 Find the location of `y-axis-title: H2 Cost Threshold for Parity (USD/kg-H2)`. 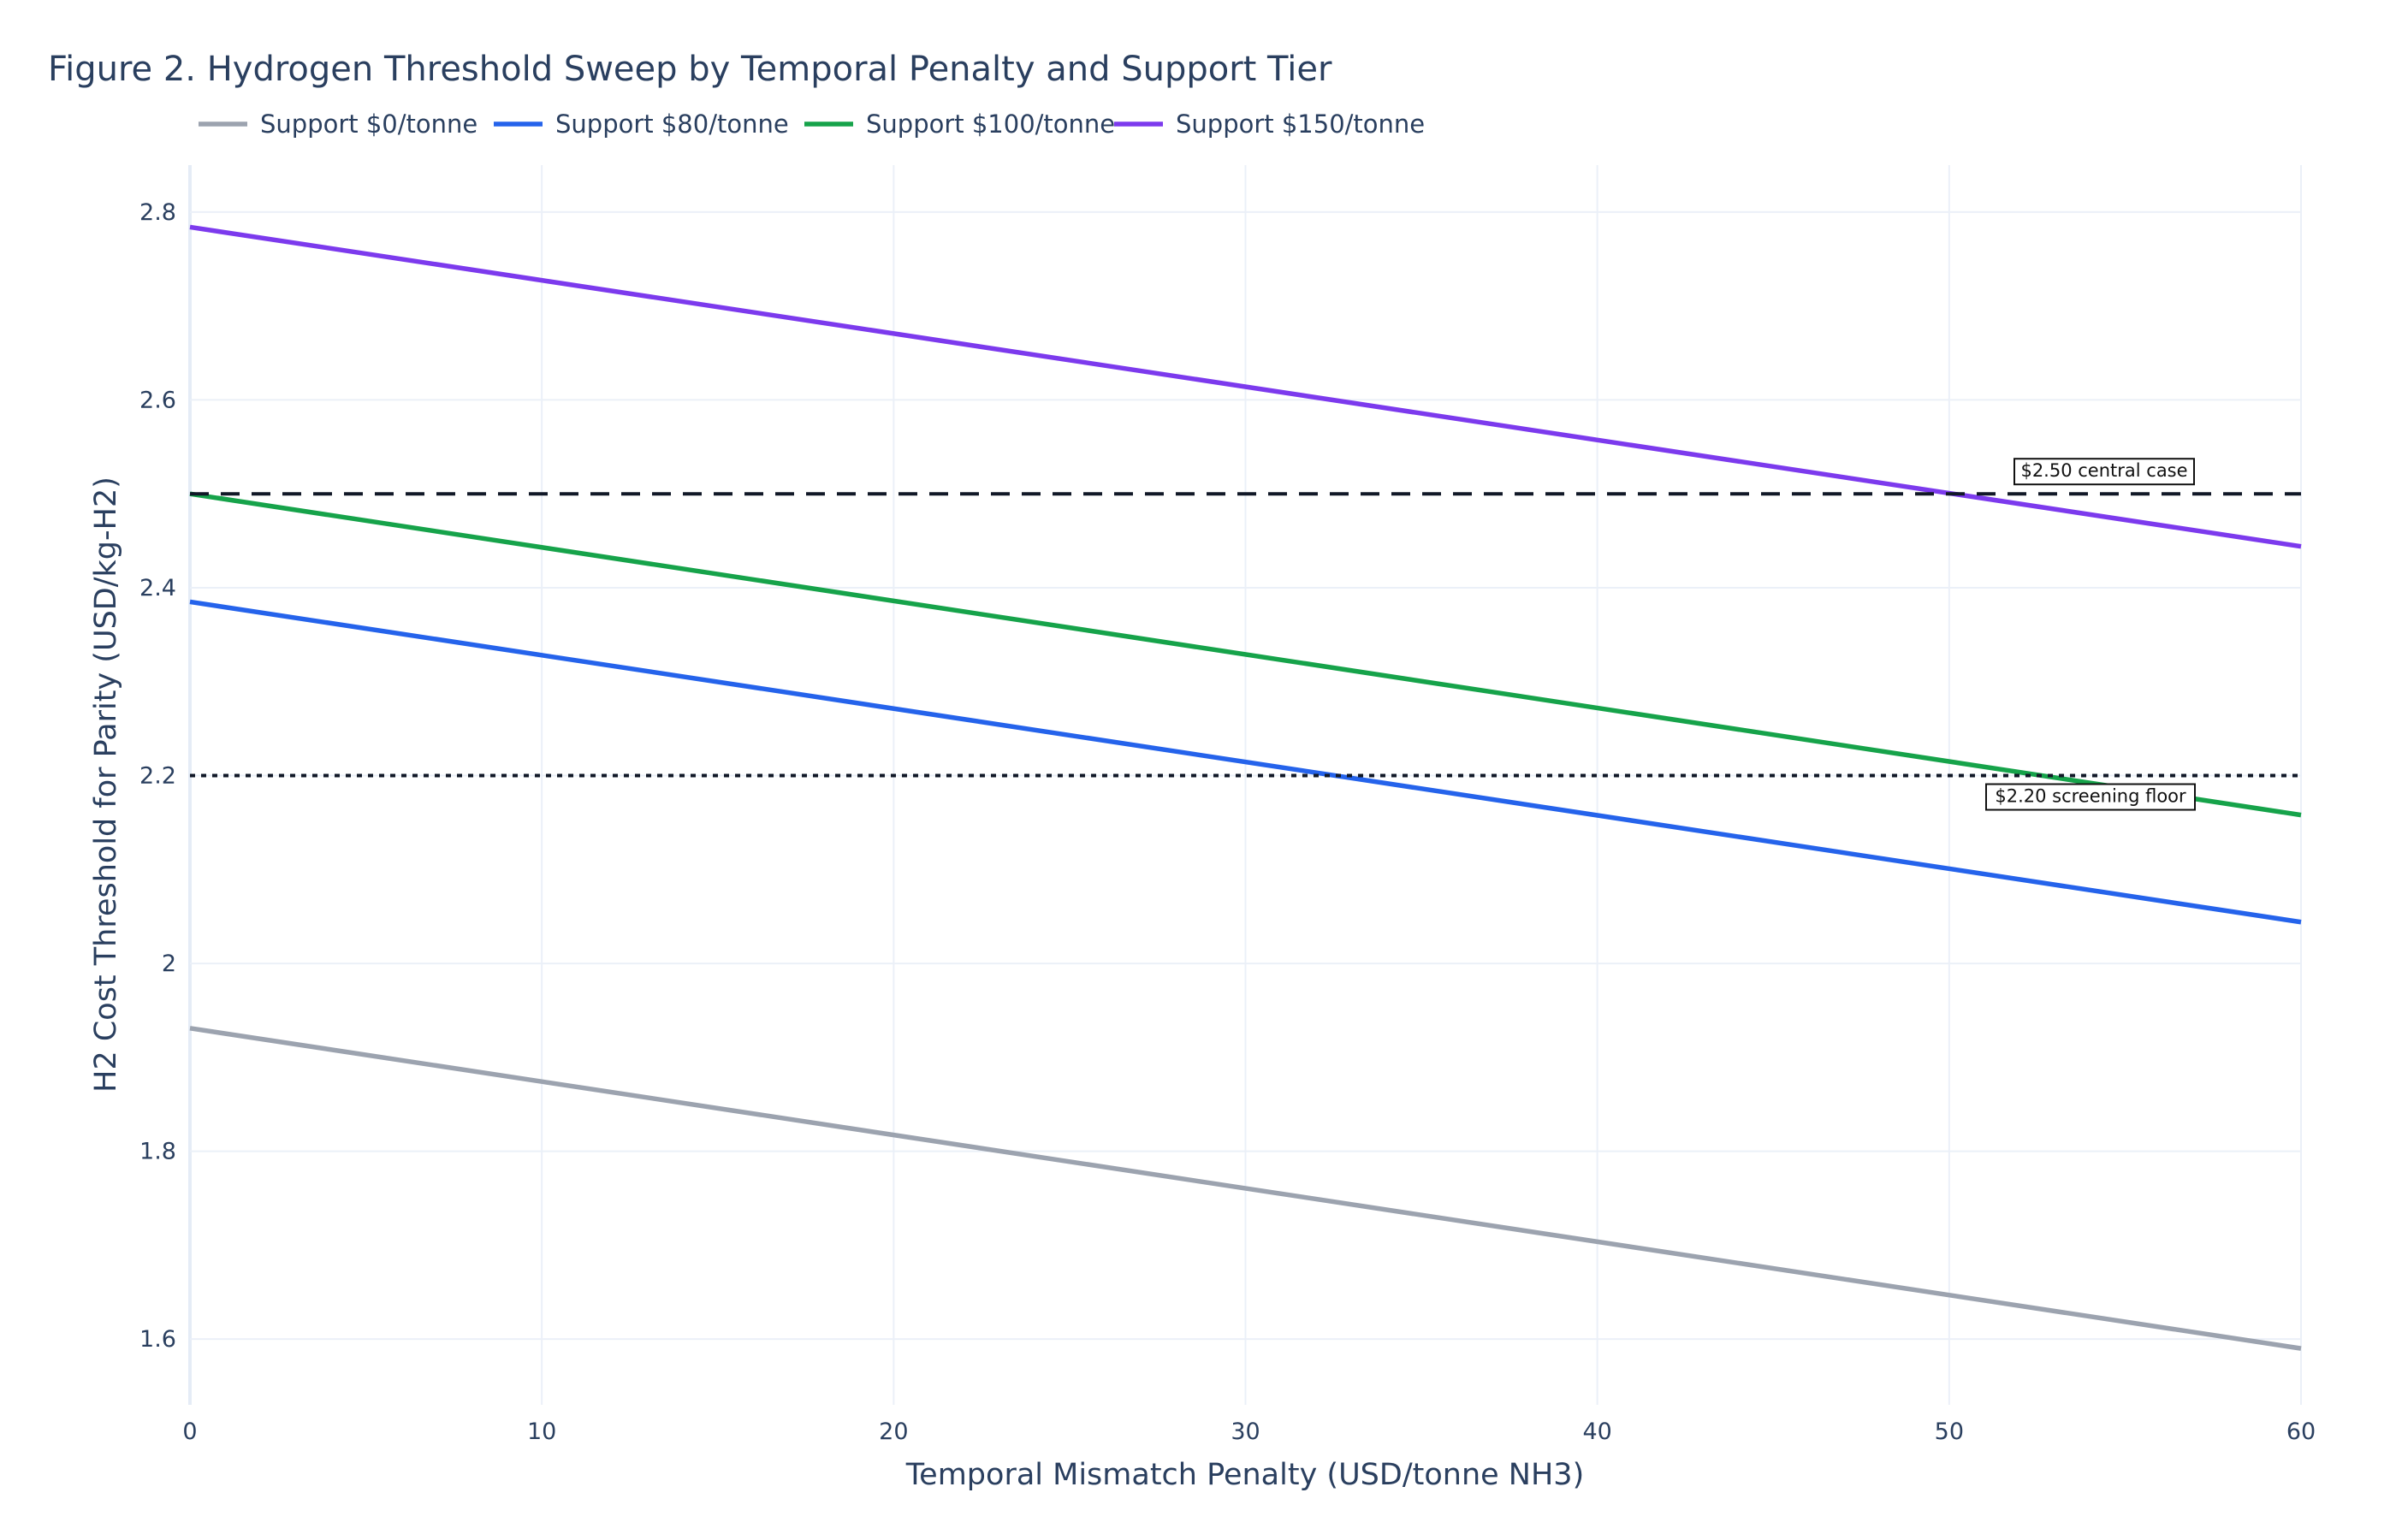

y-axis-title: H2 Cost Threshold for Parity (USD/kg-H2) is located at coordinates (106, 785).